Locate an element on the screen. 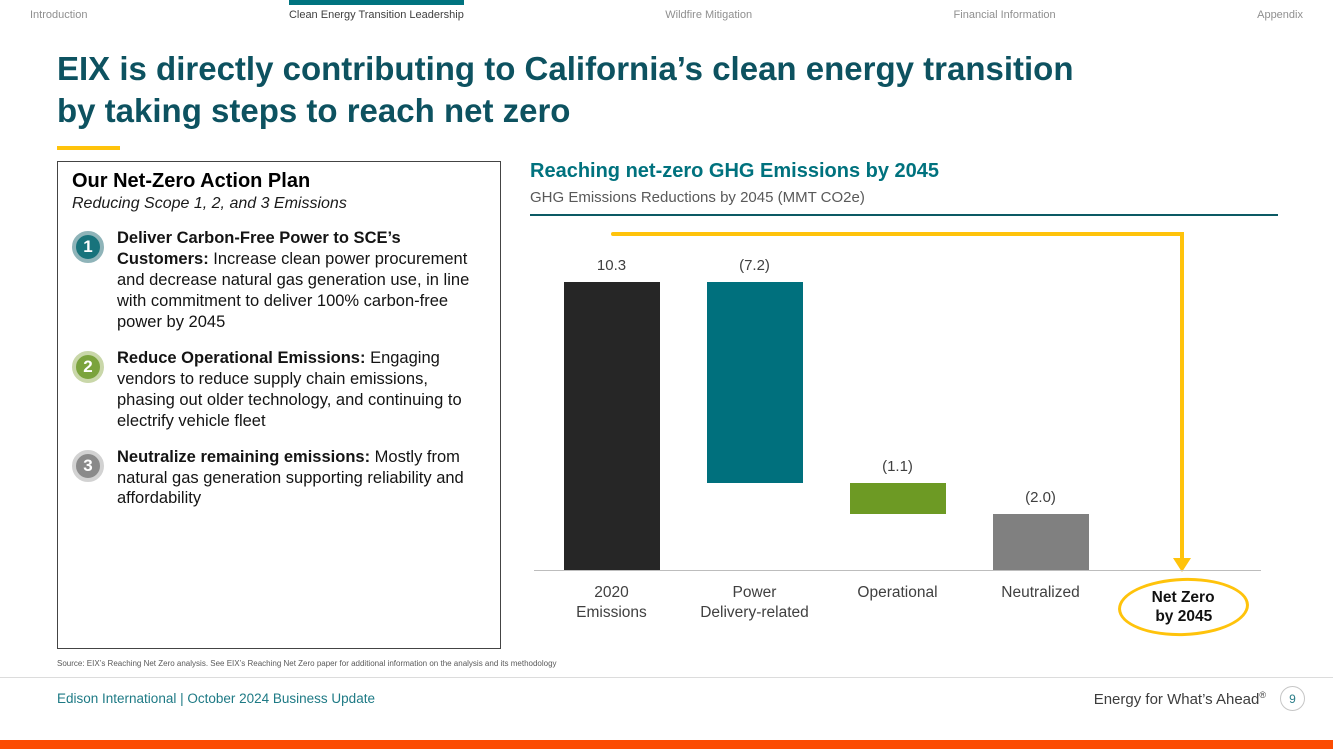  netzero-connector-horizontal is located at coordinates (897, 234).